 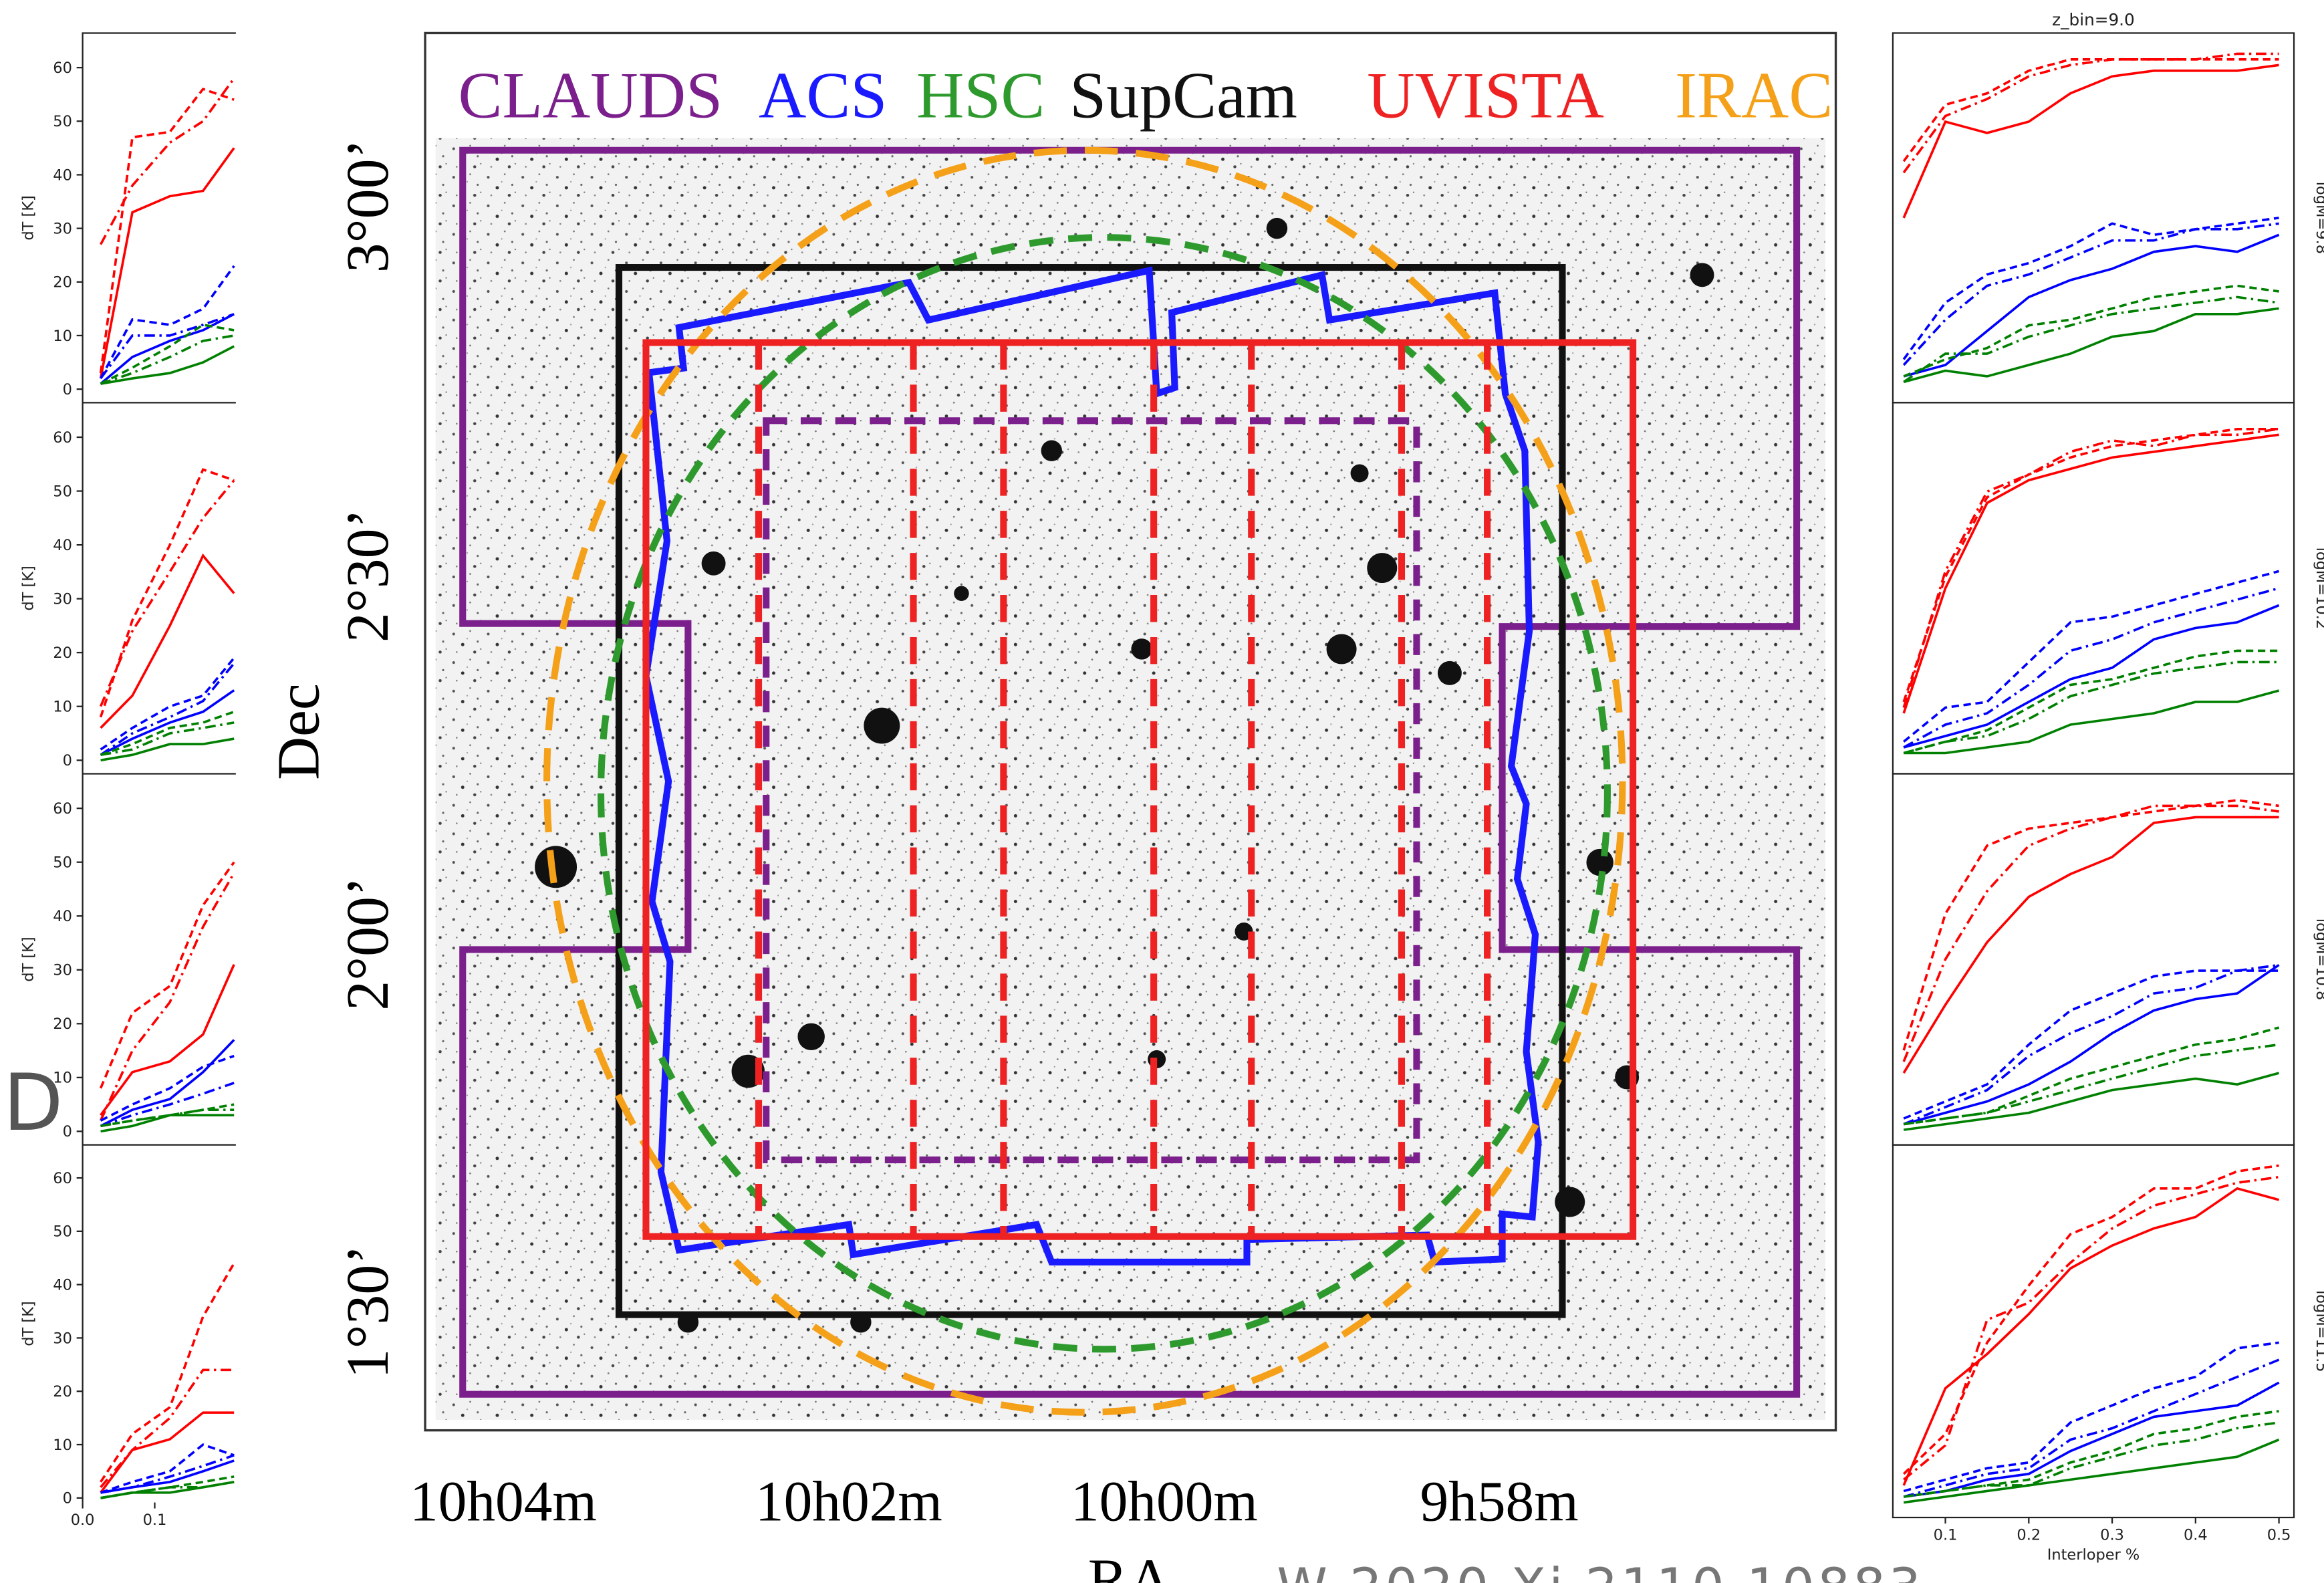 I want to click on x-tick-label: 10h04m, so click(x=503, y=1502).